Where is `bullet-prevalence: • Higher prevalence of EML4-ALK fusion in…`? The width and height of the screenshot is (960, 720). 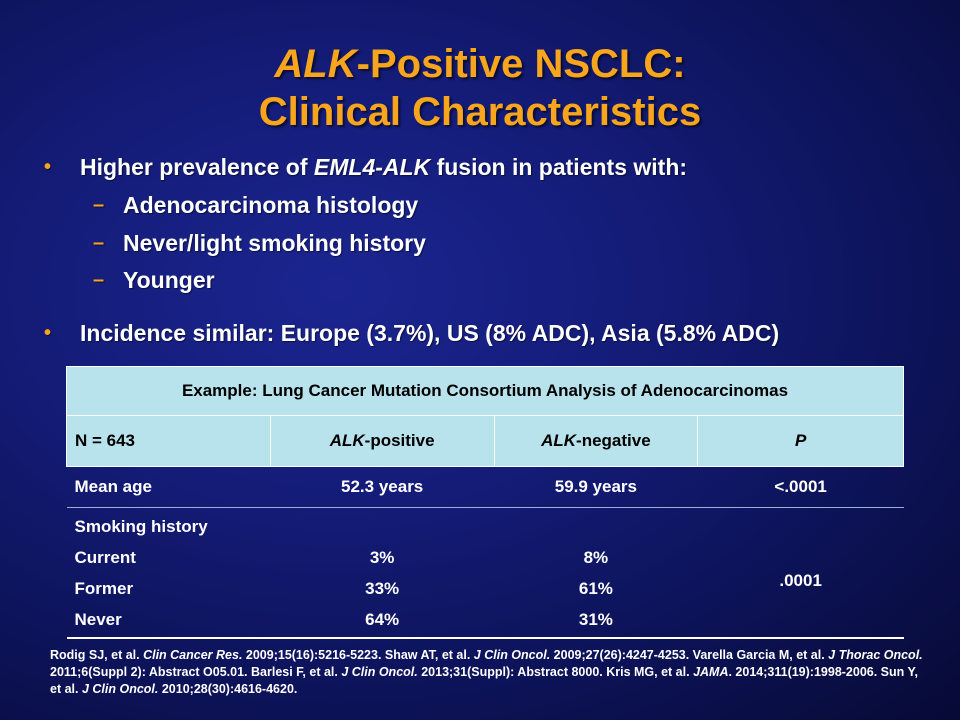
bullet-prevalence: • Higher prevalence of EML4-ALK fusion in… is located at coordinates (366, 167).